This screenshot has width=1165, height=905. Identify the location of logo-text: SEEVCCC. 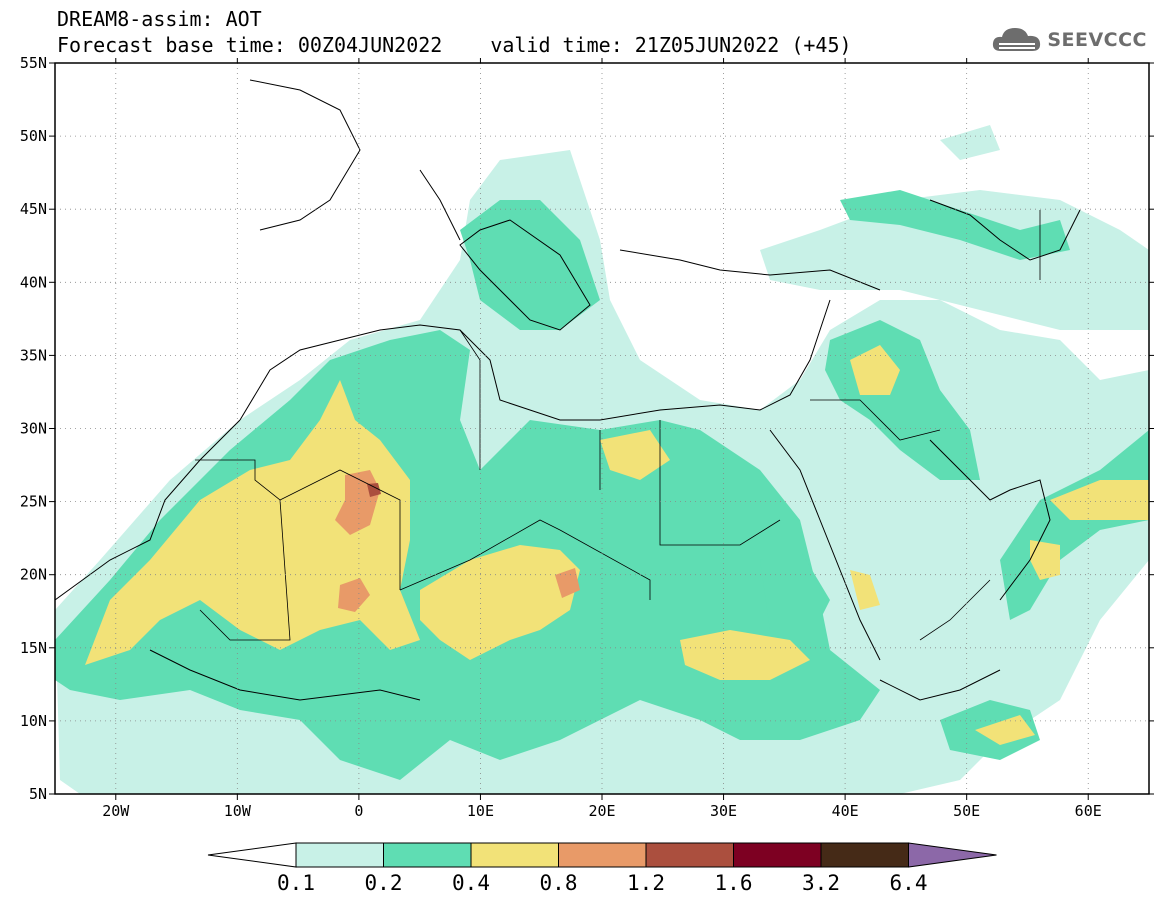
(1097, 40).